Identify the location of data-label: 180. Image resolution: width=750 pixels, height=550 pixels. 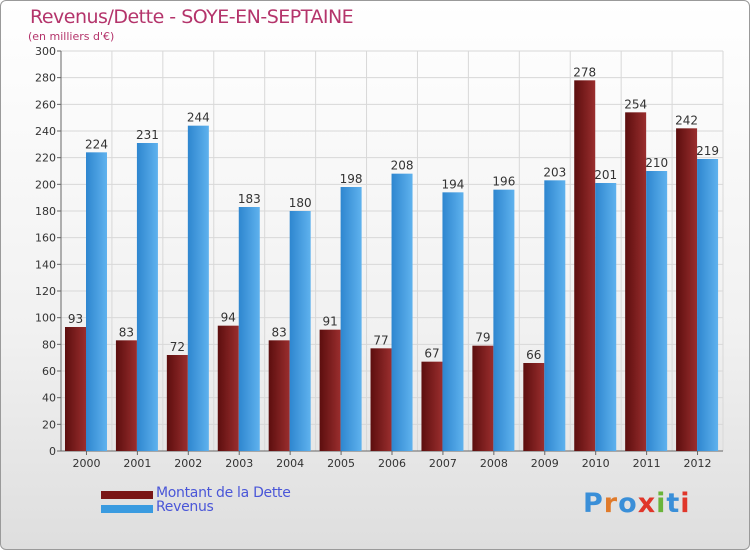
(300, 203).